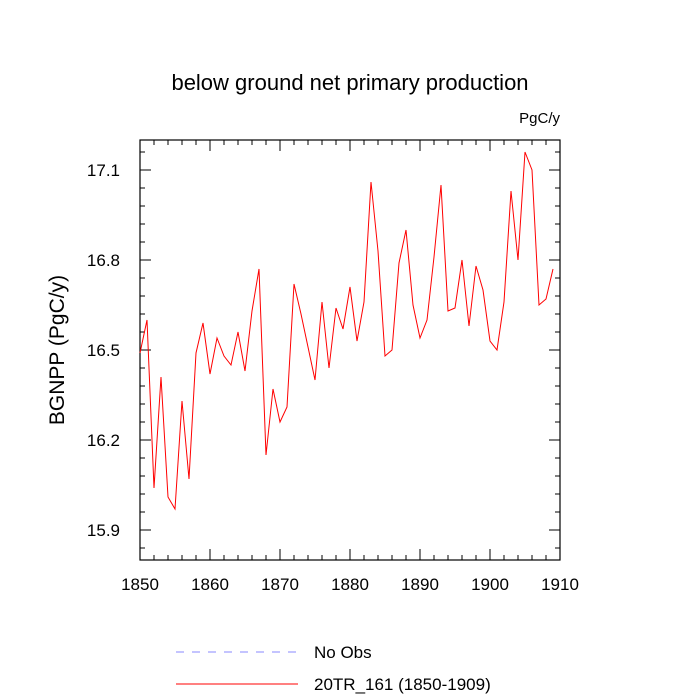 This screenshot has height=700, width=700. Describe the element at coordinates (539, 118) in the screenshot. I see `units-label: PgC/y` at that location.